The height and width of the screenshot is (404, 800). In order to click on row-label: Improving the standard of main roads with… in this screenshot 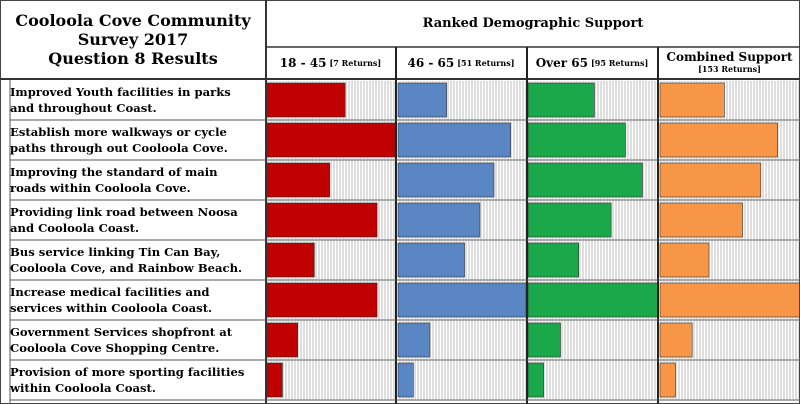, I will do `click(136, 180)`.